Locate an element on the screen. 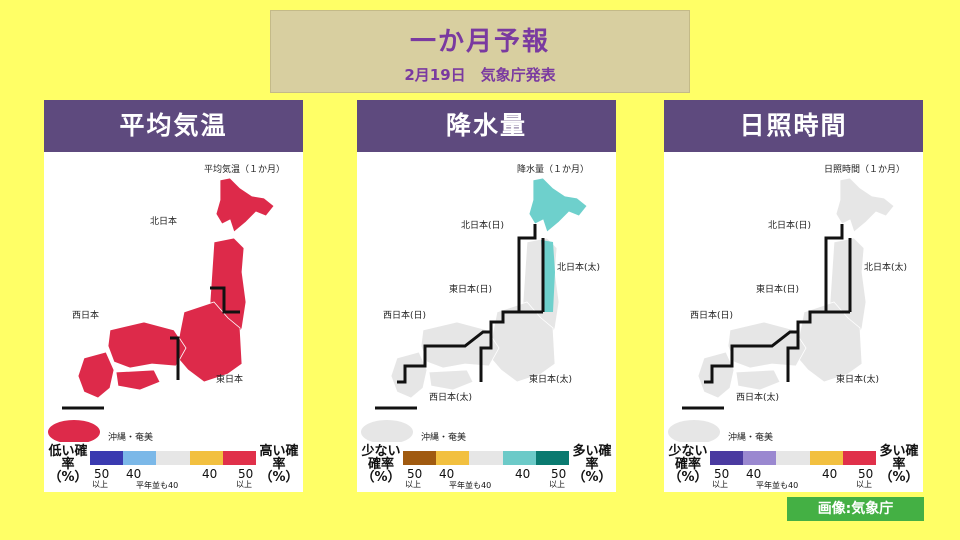 This screenshot has width=960, height=540. region-label: 東日本 is located at coordinates (229, 379).